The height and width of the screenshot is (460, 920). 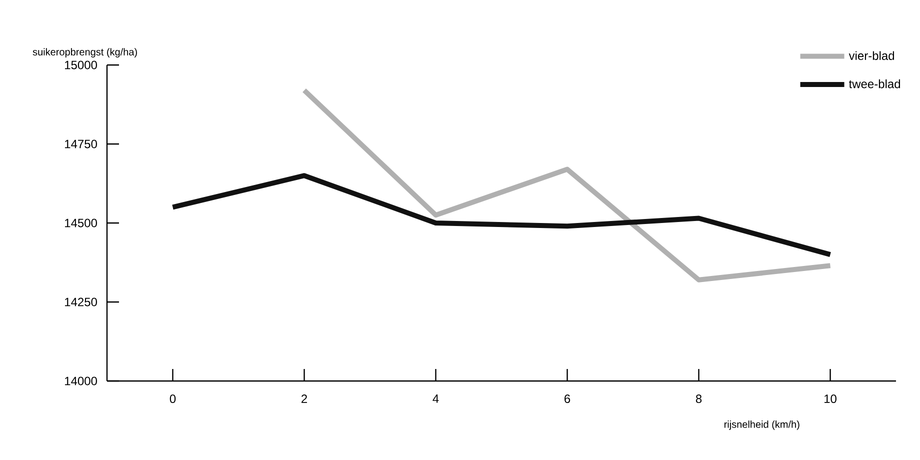 I want to click on y-tick-label: 14000, so click(x=81, y=381).